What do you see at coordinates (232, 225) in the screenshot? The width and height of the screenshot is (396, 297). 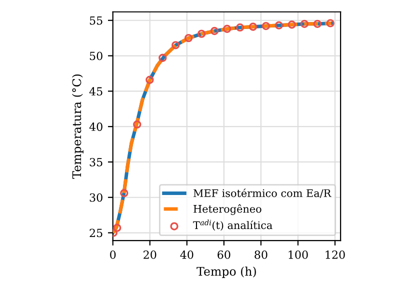 I see `legend-label: T$^{adi}$(t) analítica` at bounding box center [232, 225].